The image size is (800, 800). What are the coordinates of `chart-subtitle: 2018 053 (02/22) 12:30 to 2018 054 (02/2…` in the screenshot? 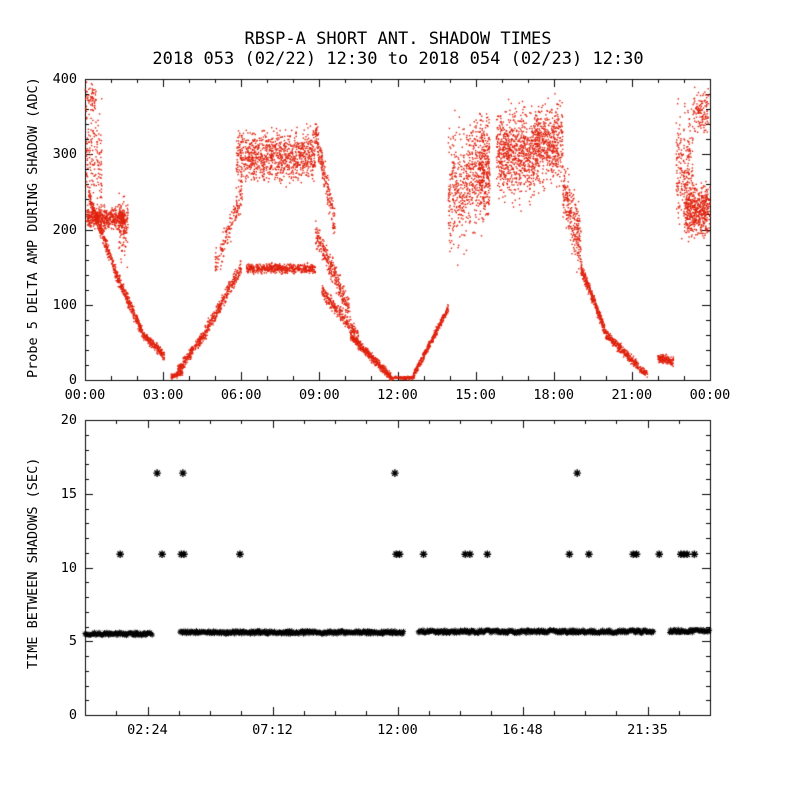 It's located at (398, 59).